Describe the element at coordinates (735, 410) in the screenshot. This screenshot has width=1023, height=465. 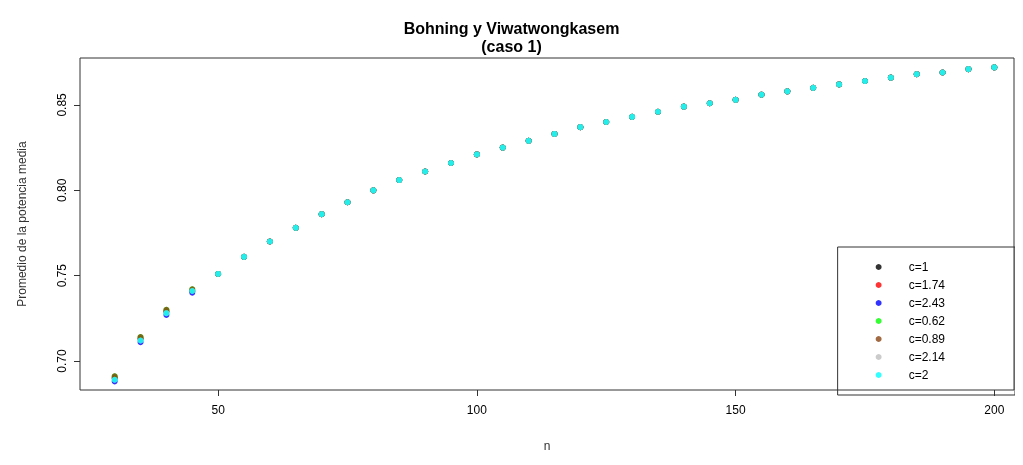
I see `x-tick-label: 150` at that location.